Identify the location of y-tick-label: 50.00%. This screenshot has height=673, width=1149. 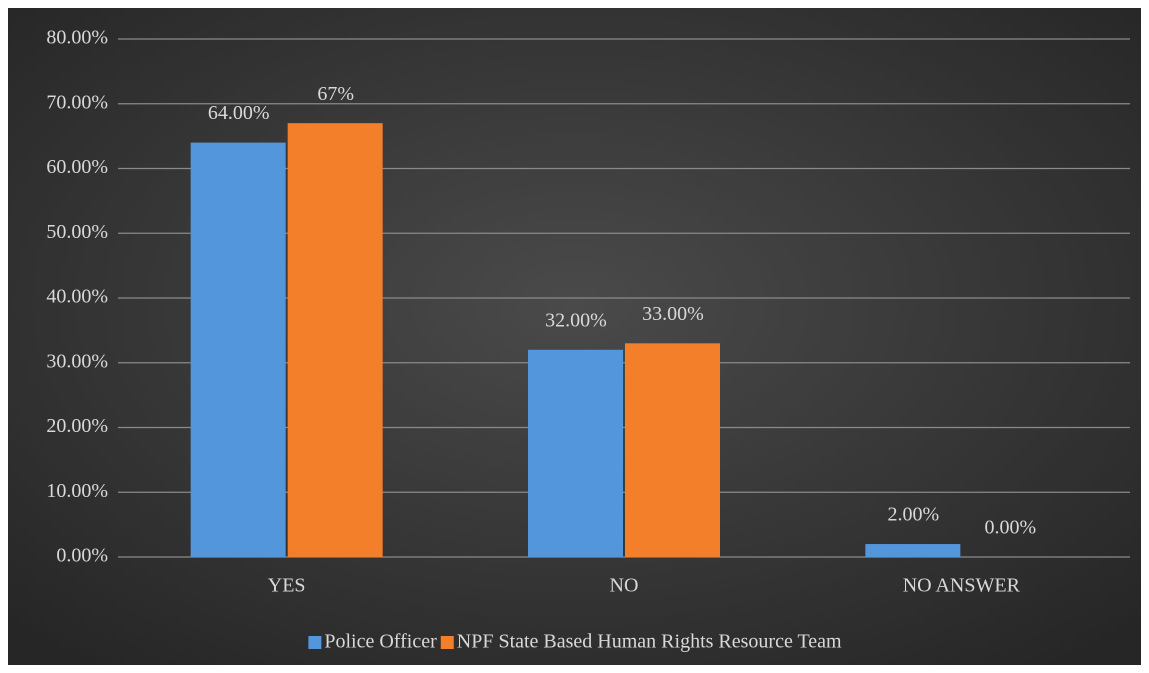
(77, 232).